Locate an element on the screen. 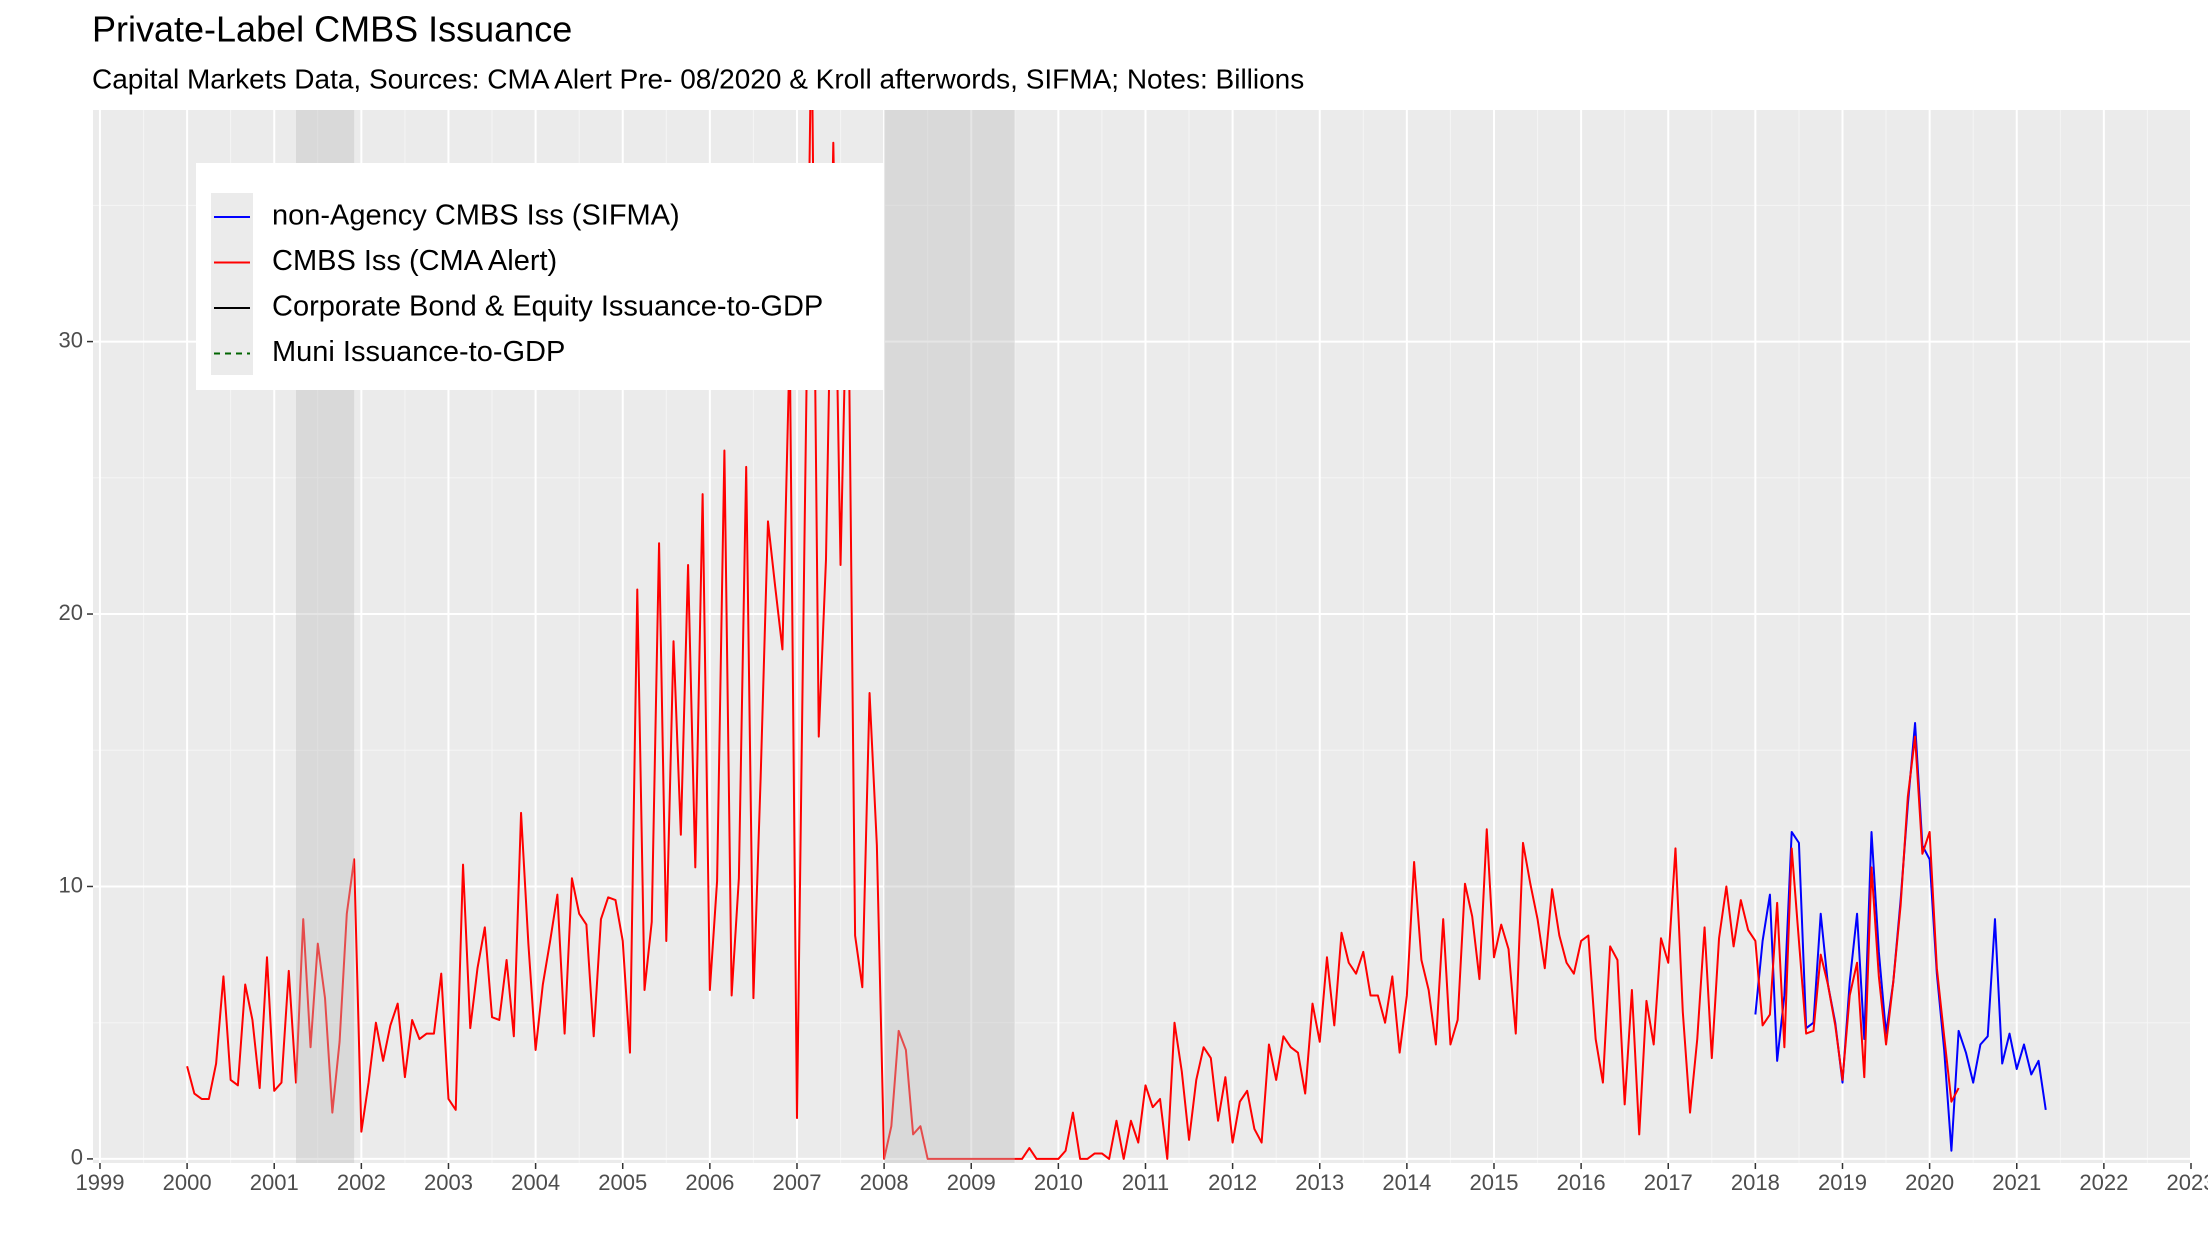 This screenshot has width=2208, height=1248. x-tick-label: 2006 is located at coordinates (709, 1182).